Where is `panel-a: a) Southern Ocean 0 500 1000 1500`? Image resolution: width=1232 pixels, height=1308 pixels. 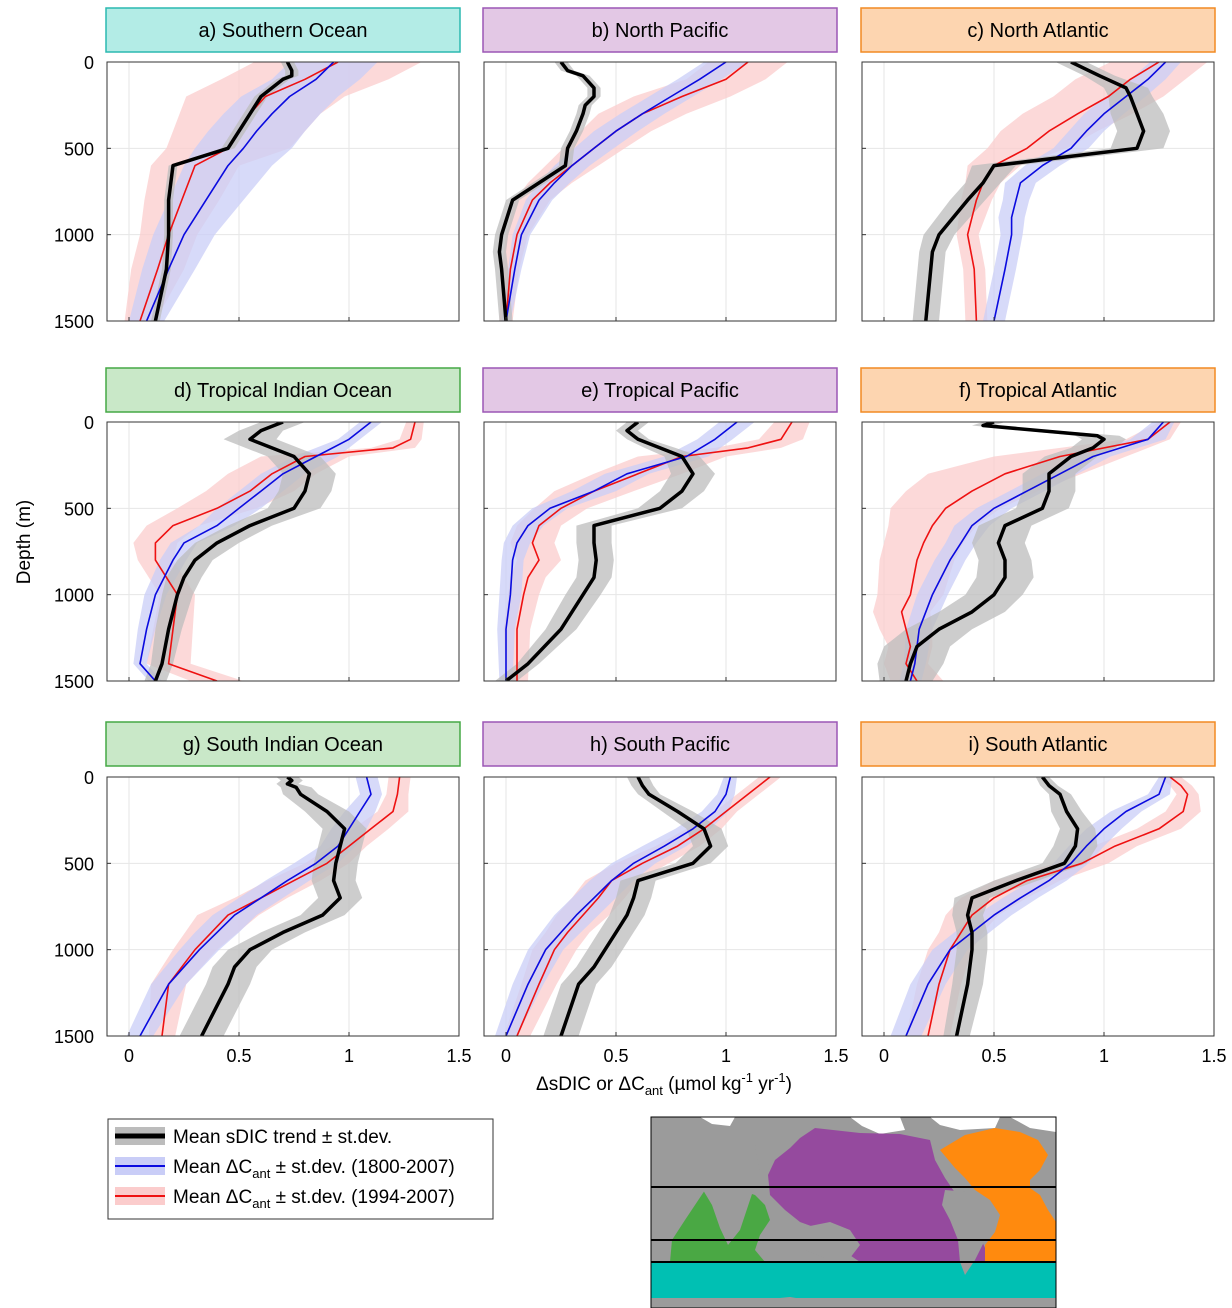
panel-a: a) Southern Ocean 0 500 1000 1500 is located at coordinates (257, 169).